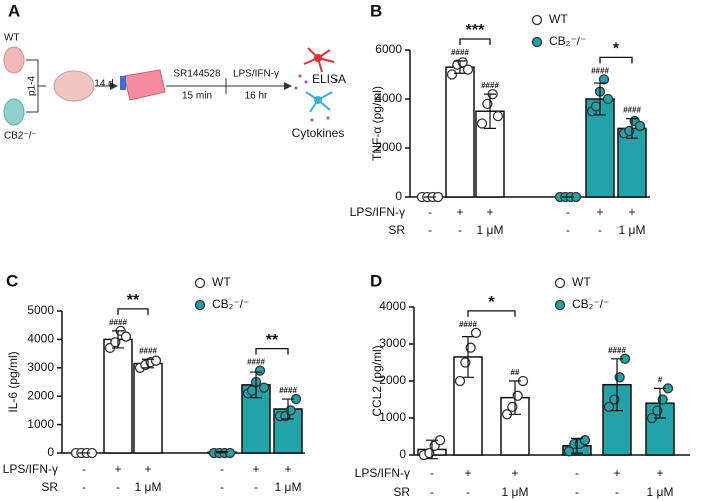 Image resolution: width=706 pixels, height=501 pixels. What do you see at coordinates (377, 123) in the screenshot?
I see `y-axis-label: TNF-α (pg/ml)` at bounding box center [377, 123].